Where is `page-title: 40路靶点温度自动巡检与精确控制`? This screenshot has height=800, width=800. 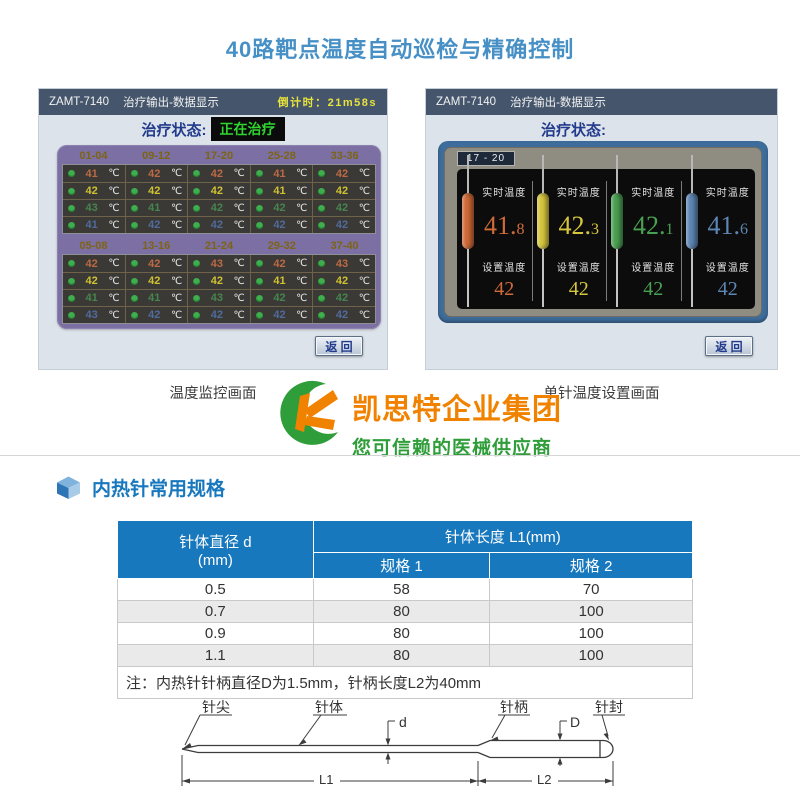
page-title: 40路靶点温度自动巡检与精确控制 is located at coordinates (400, 49).